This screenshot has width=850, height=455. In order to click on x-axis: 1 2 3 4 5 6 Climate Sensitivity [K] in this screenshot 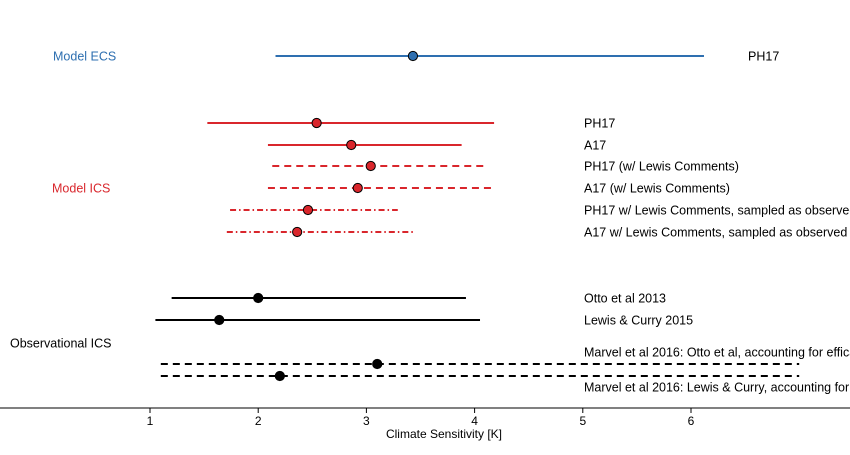, I will do `click(425, 424)`.